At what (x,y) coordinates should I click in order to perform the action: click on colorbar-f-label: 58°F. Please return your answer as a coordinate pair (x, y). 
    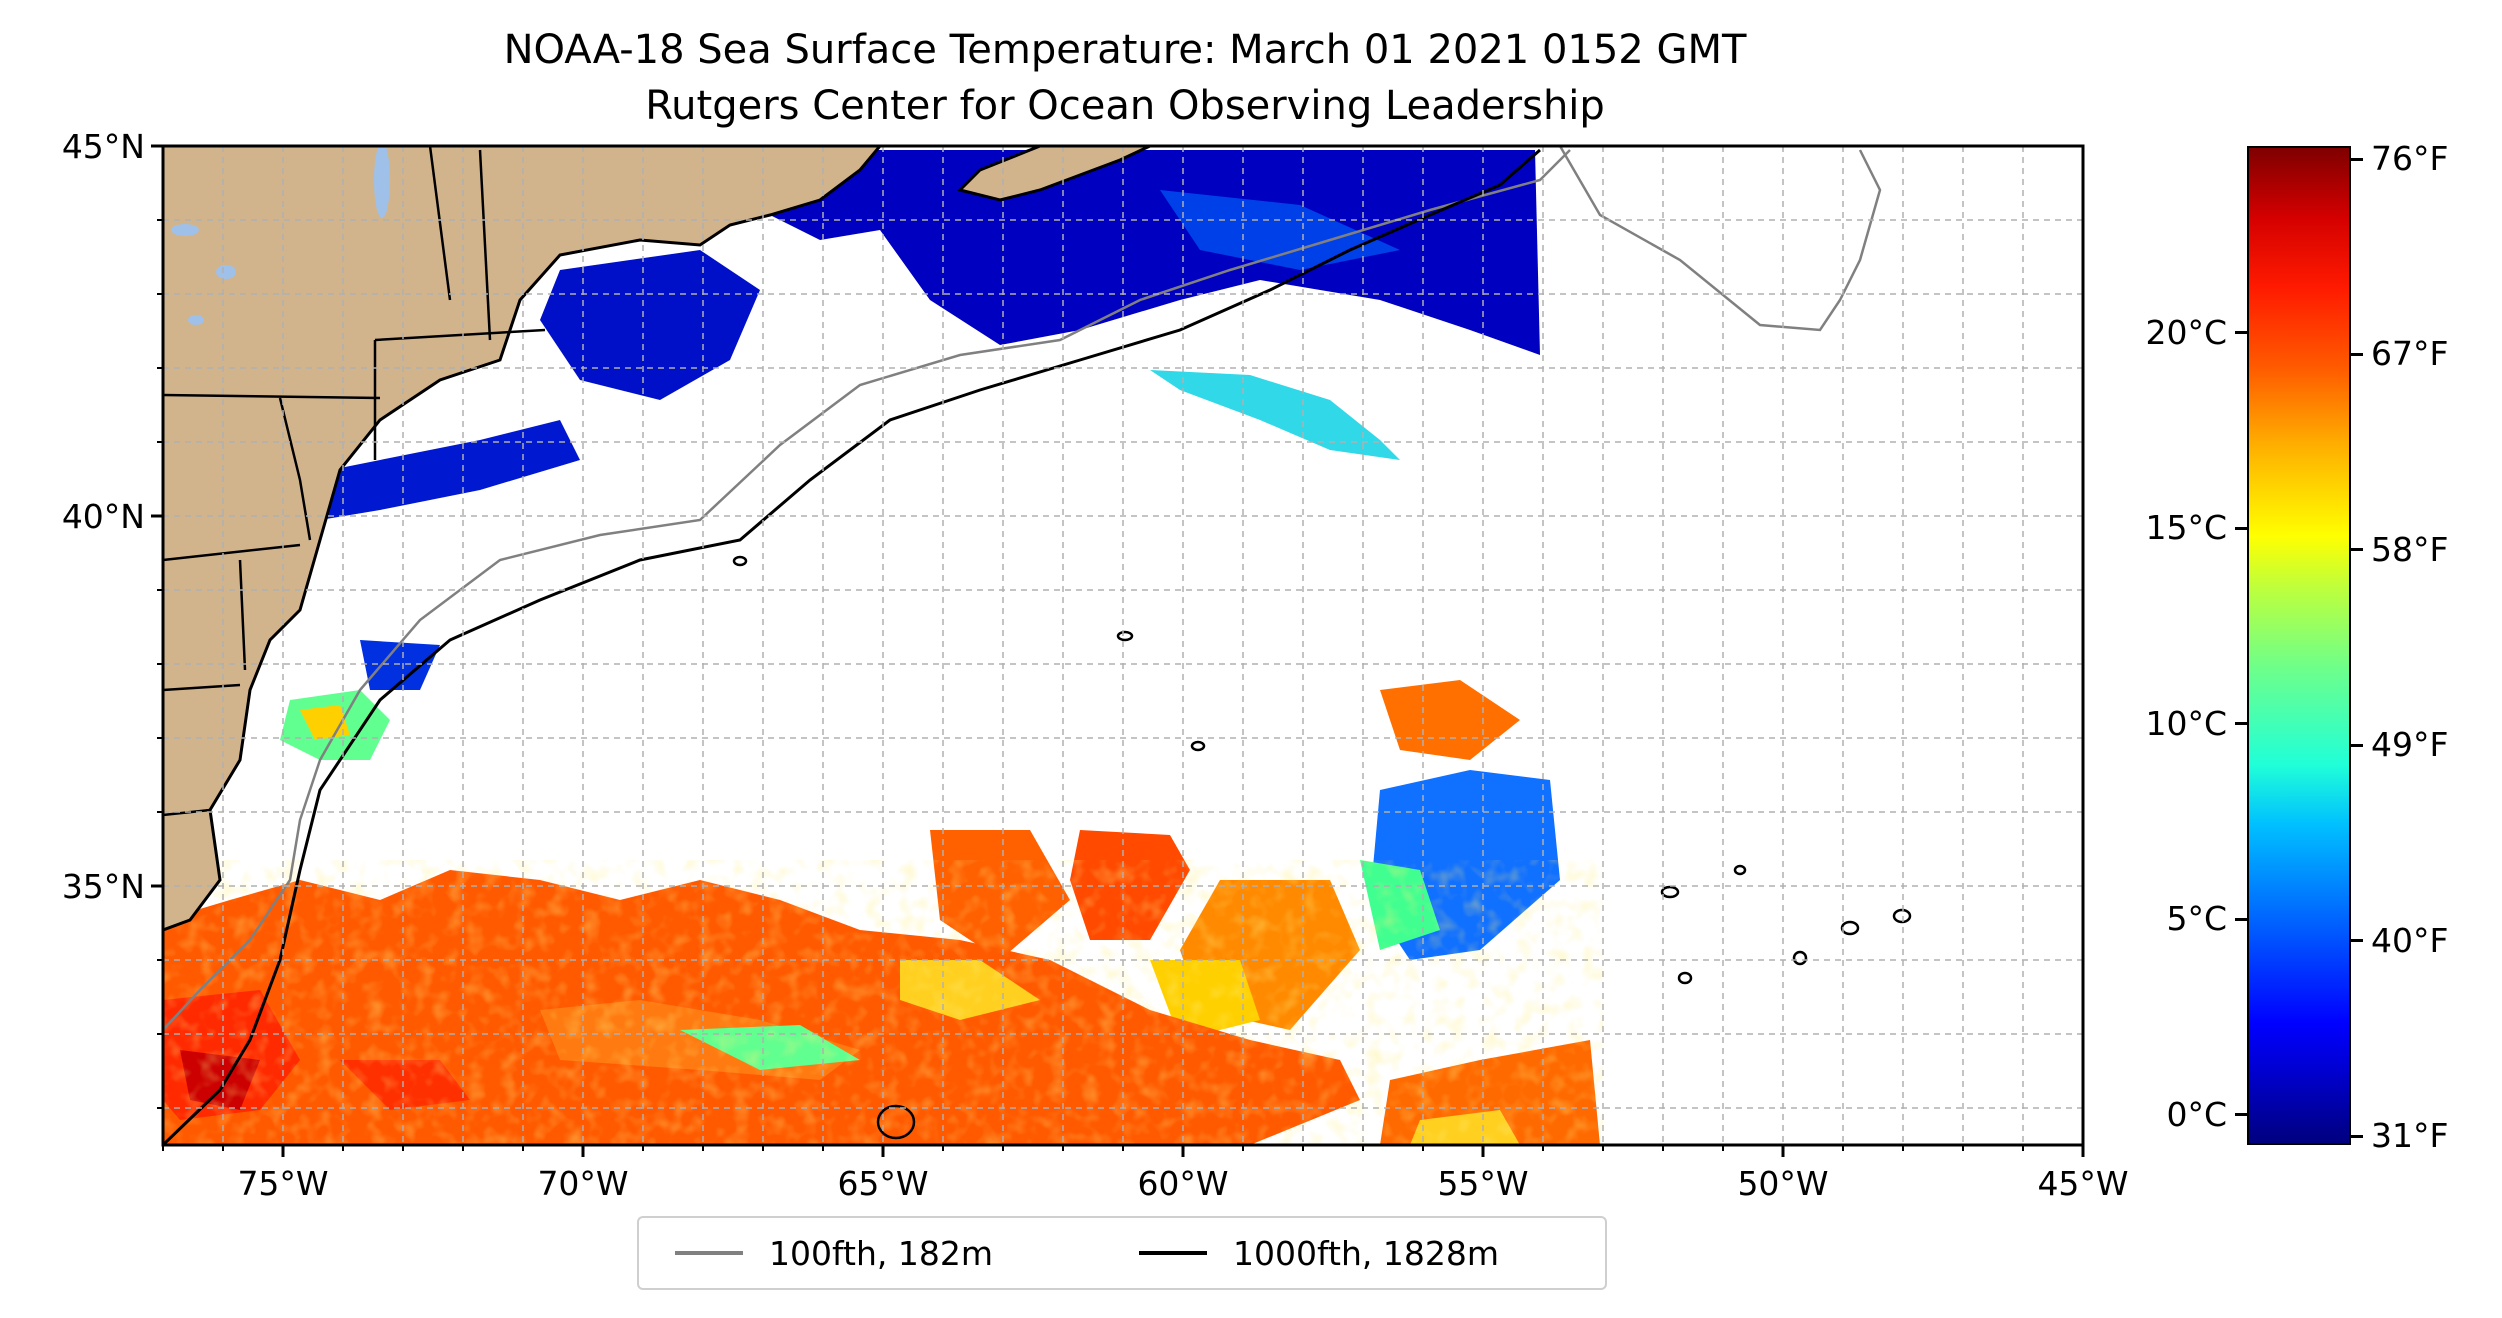
    Looking at the image, I should click on (2410, 549).